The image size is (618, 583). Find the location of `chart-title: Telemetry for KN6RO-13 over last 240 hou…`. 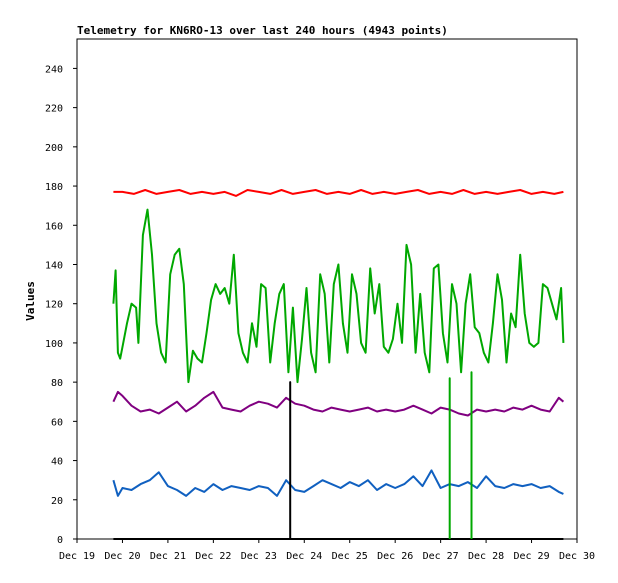

chart-title: Telemetry for KN6RO-13 over last 240 hou… is located at coordinates (262, 30).